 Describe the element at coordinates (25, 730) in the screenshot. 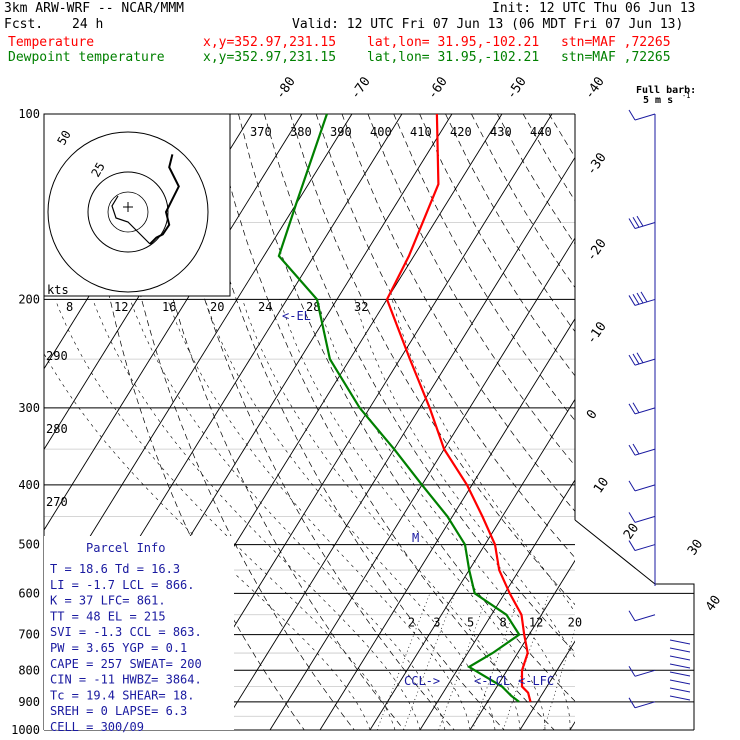

I see `pressure-label-1000: 1000` at that location.